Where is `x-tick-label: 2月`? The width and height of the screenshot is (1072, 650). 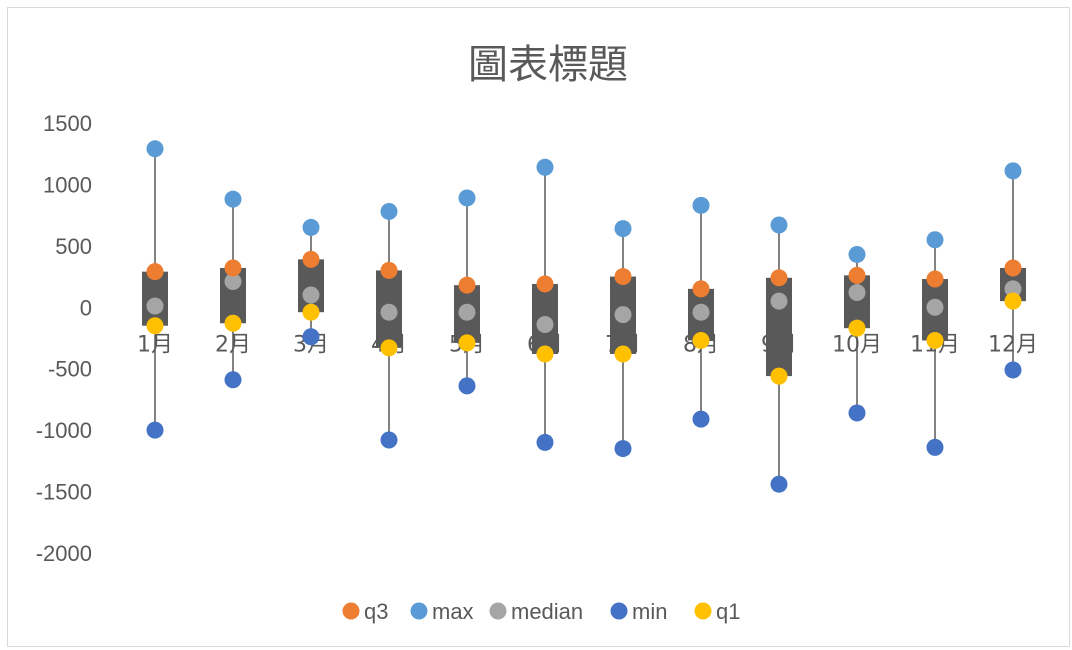 x-tick-label: 2月 is located at coordinates (233, 344).